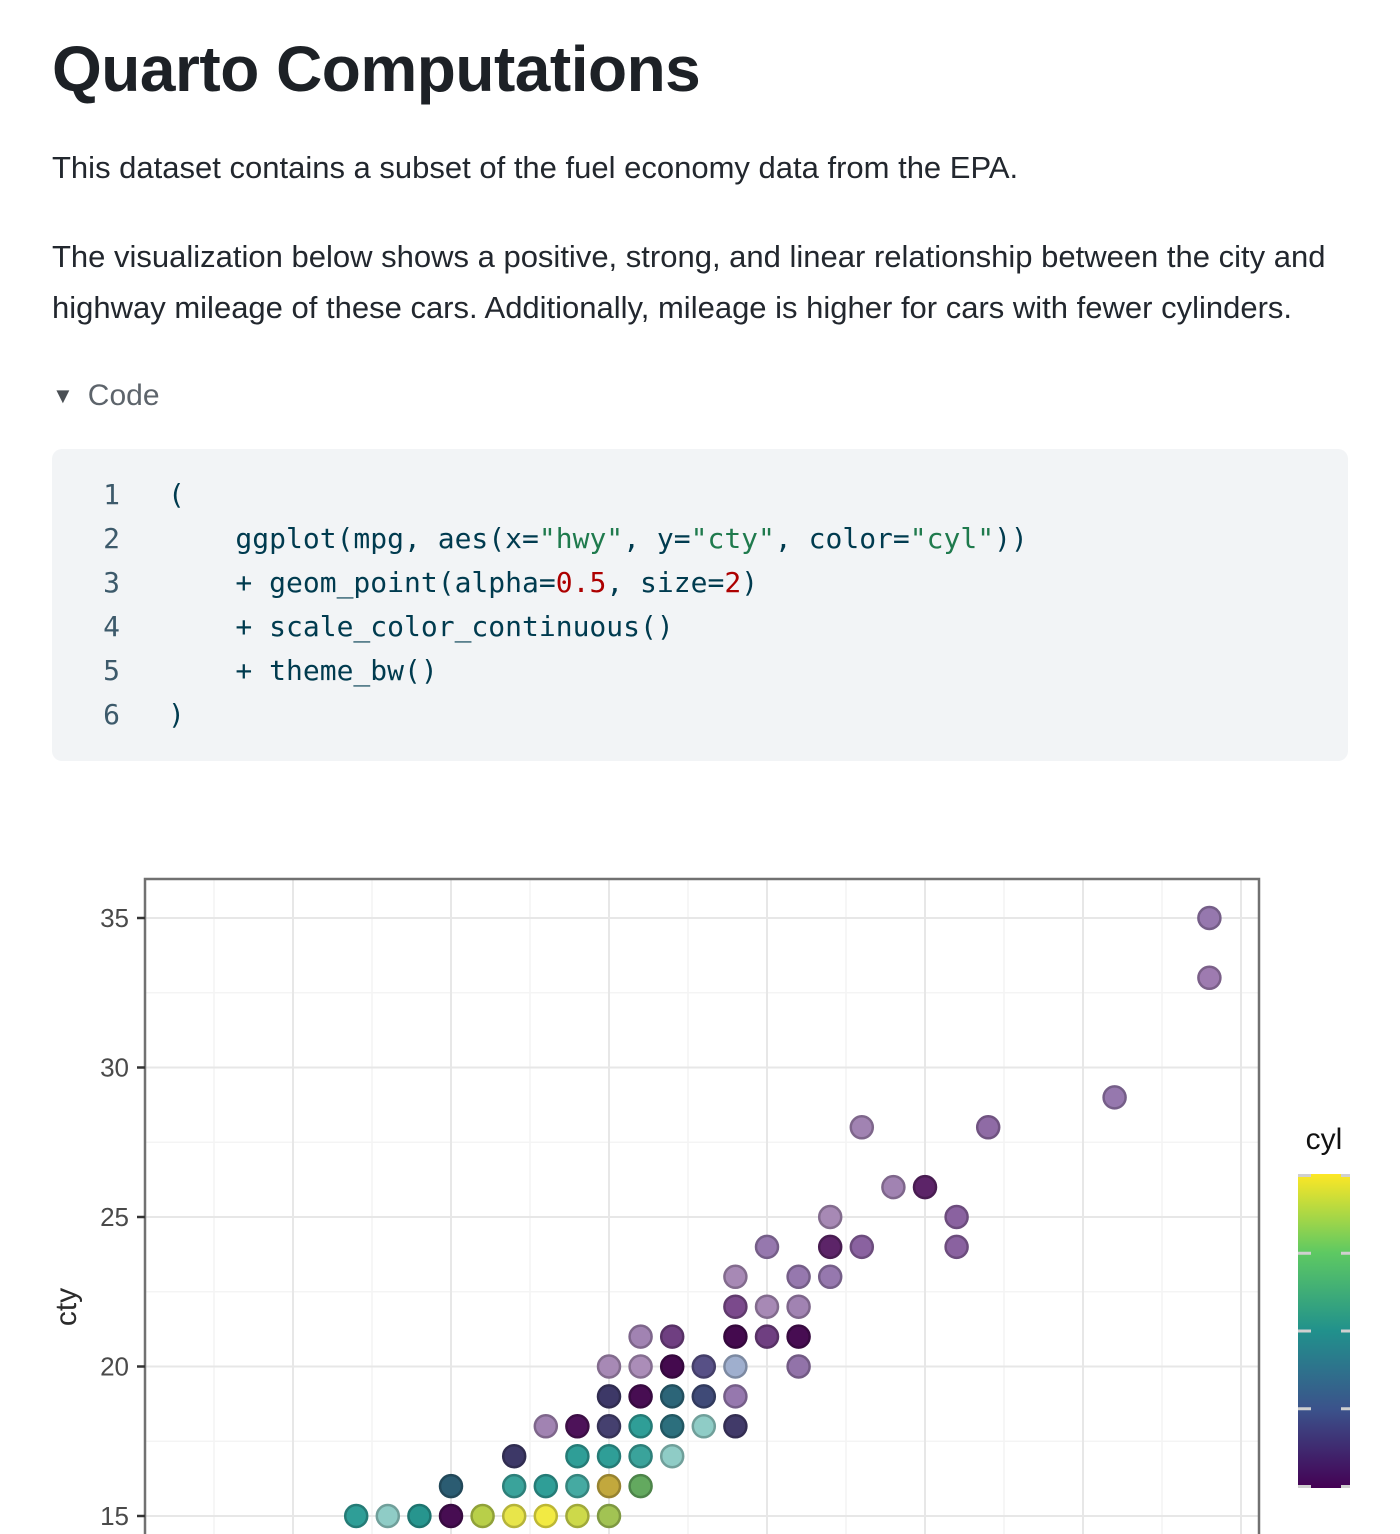 This screenshot has width=1400, height=1534. I want to click on code-line: 3 + geom_point(alpha=0.5, size=2), so click(711, 583).